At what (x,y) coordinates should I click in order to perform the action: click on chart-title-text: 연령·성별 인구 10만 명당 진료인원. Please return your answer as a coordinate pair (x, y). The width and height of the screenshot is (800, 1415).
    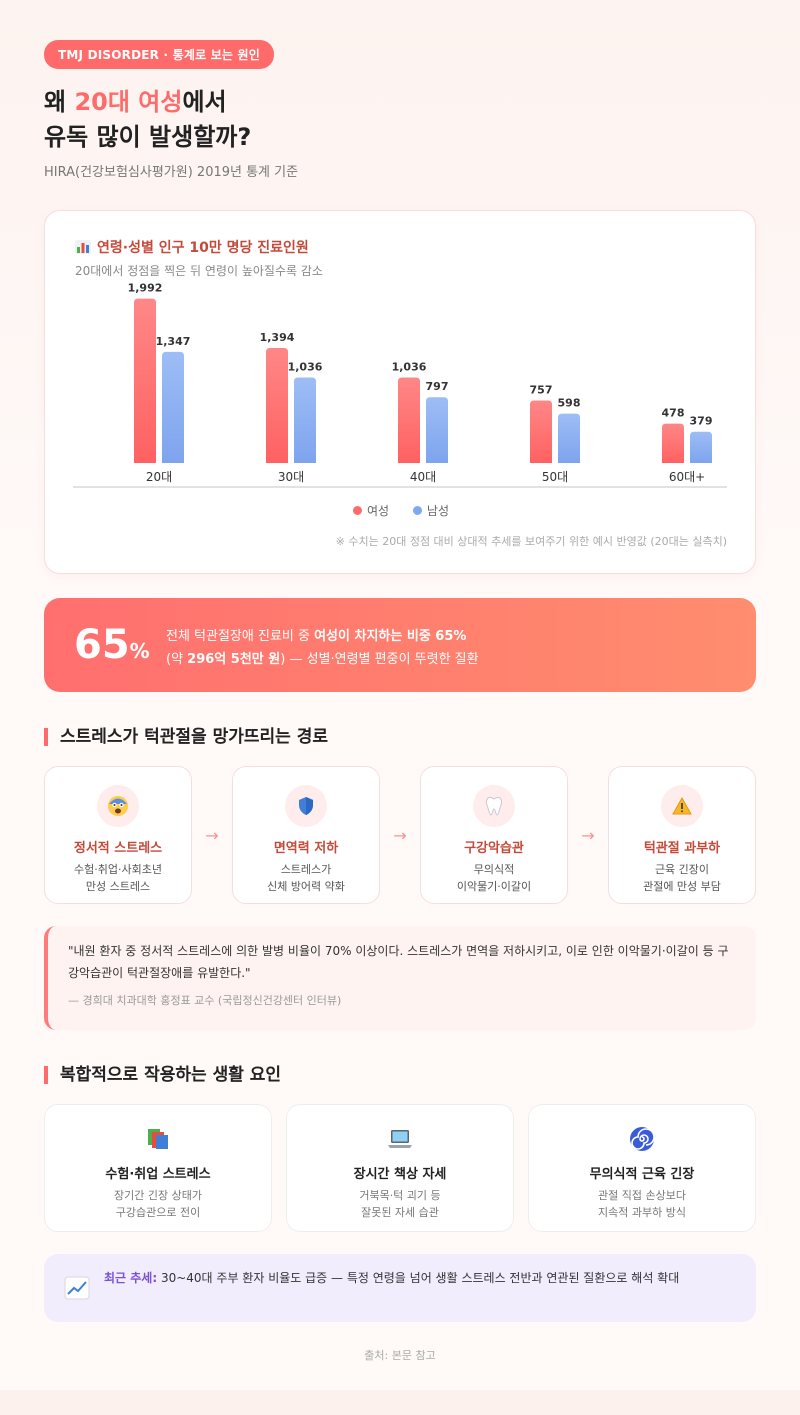
    Looking at the image, I should click on (203, 248).